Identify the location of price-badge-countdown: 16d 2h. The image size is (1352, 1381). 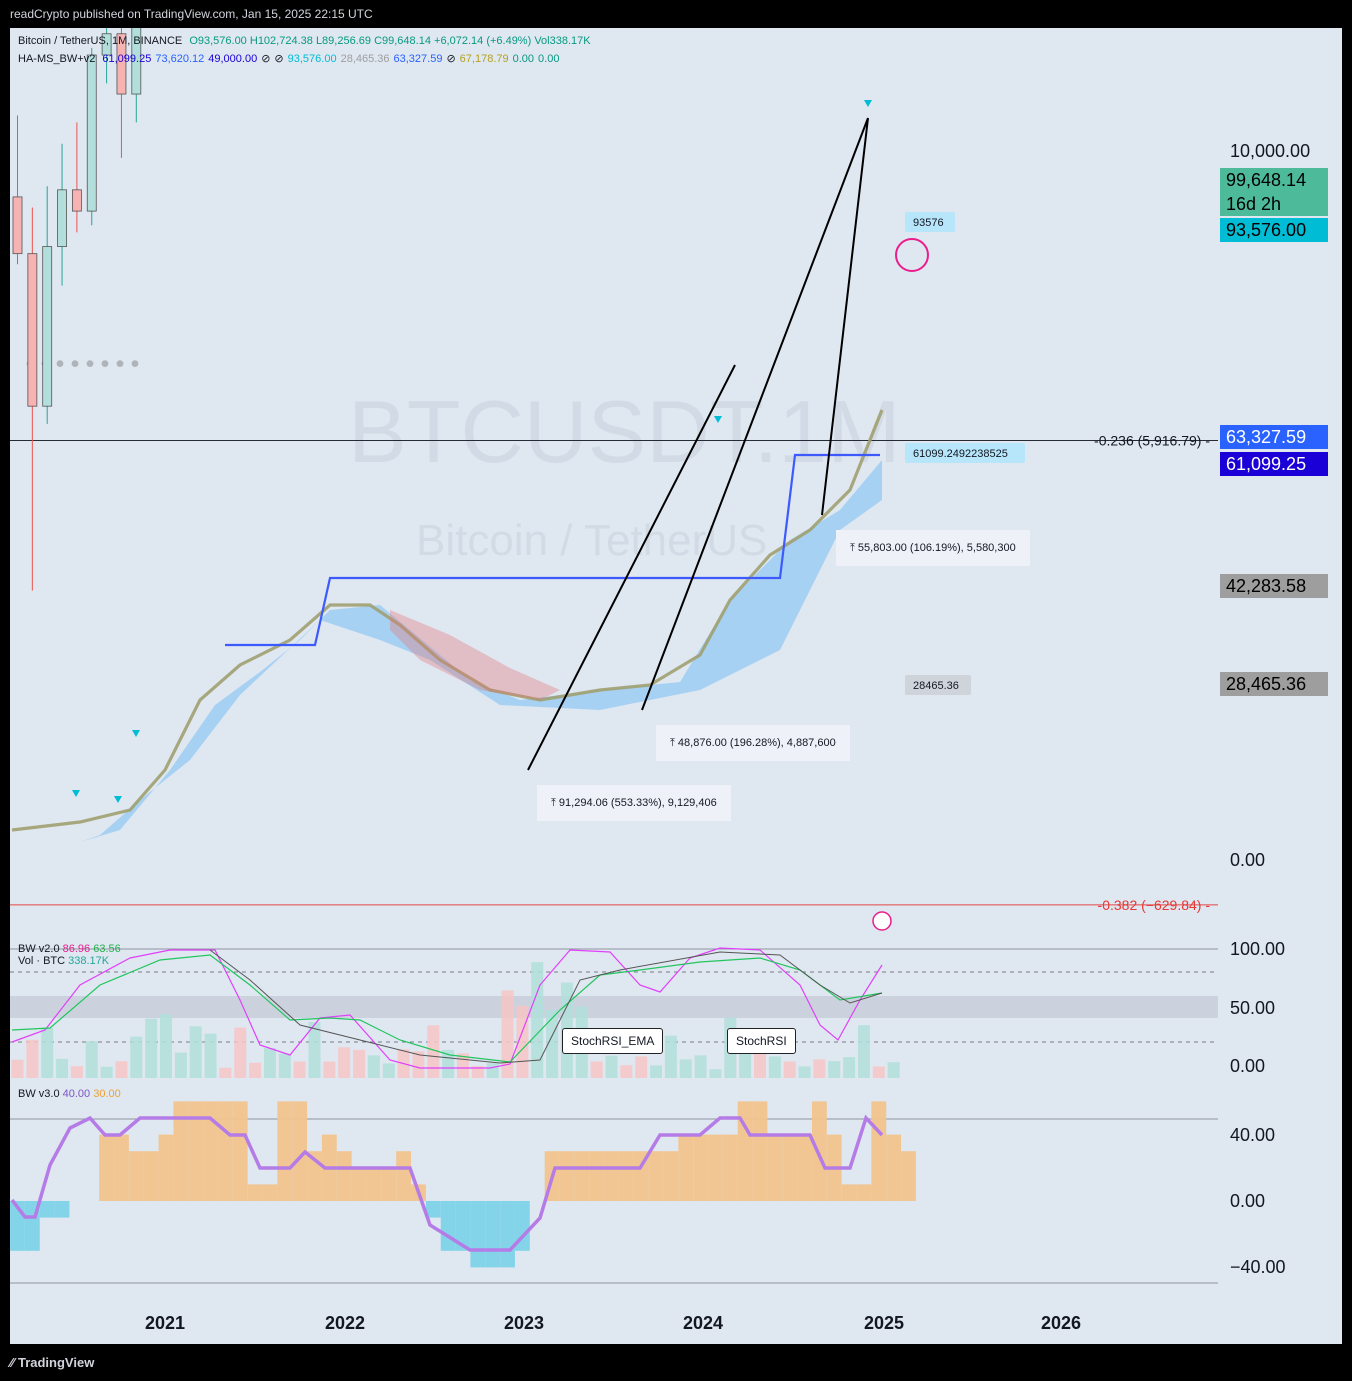
(1254, 204).